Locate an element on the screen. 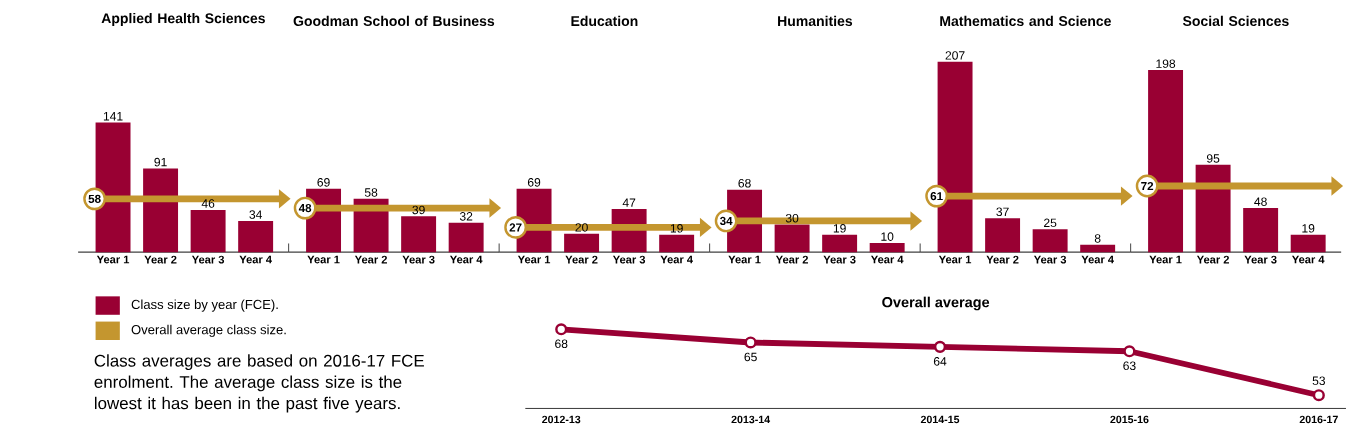 This screenshot has height=441, width=1346. chart-title: Education is located at coordinates (604, 20).